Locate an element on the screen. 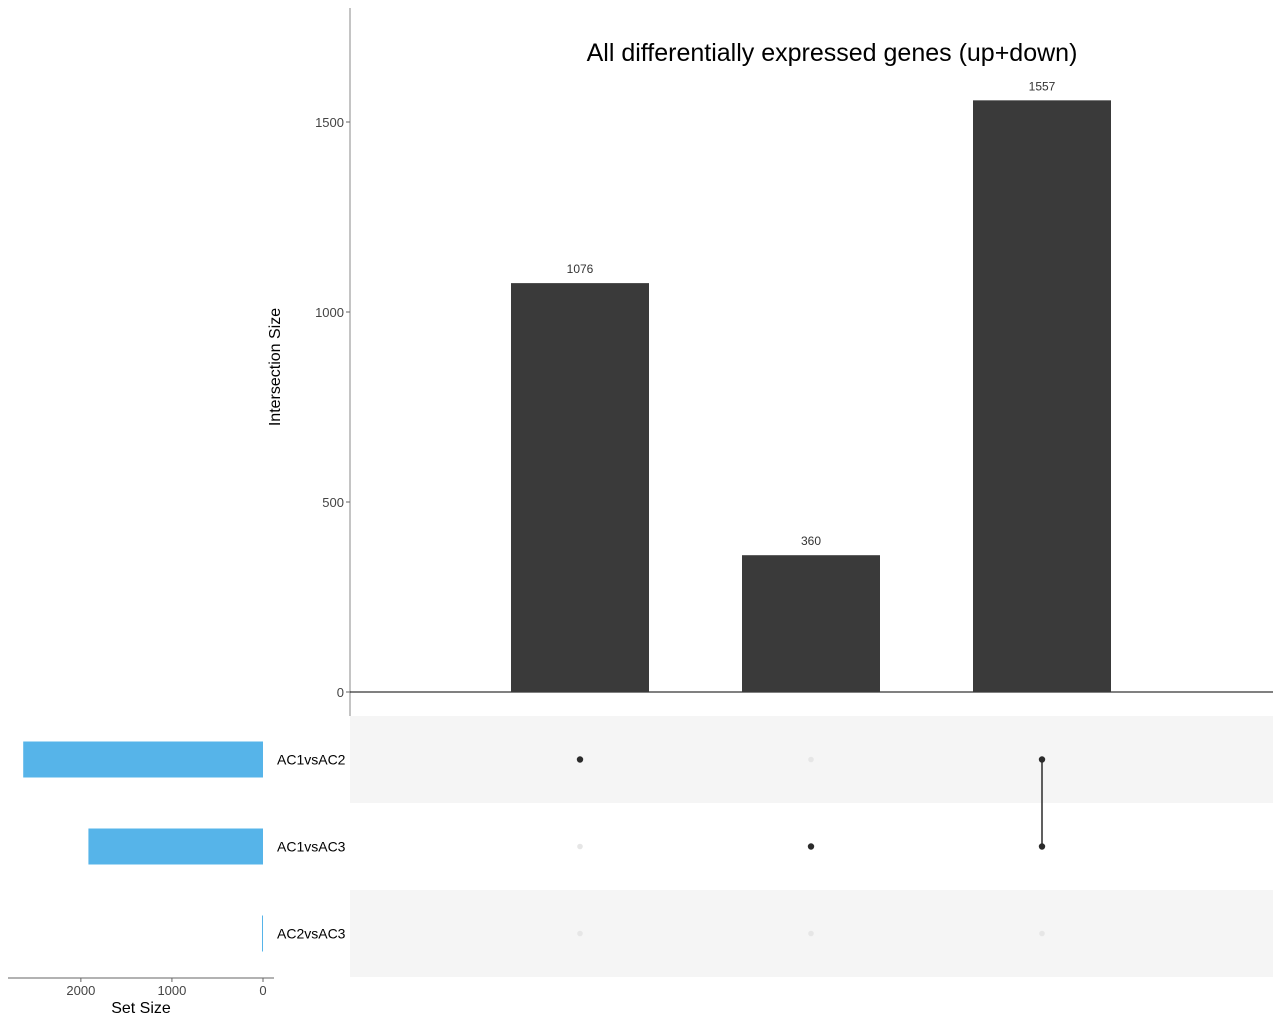 This screenshot has width=1280, height=1029. y-tick-label: 500 is located at coordinates (333, 502).